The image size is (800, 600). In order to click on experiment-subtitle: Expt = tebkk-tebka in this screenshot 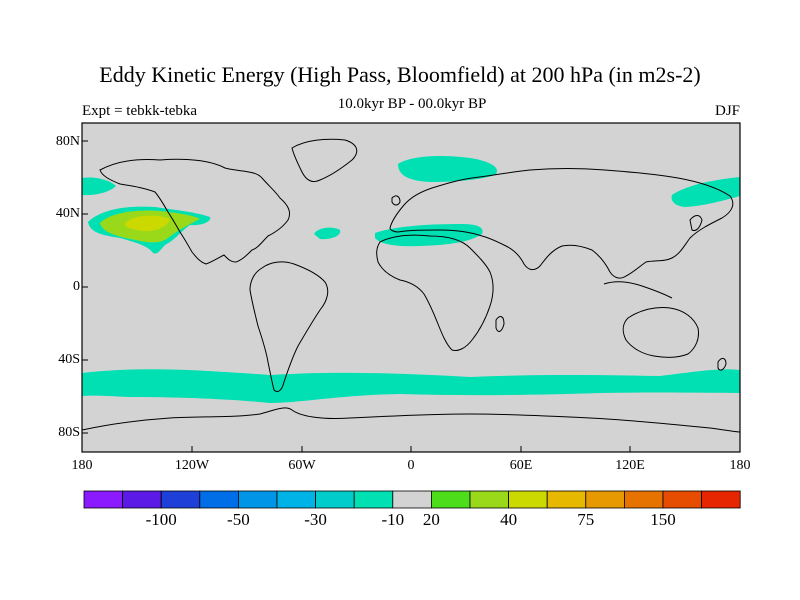, I will do `click(140, 111)`.